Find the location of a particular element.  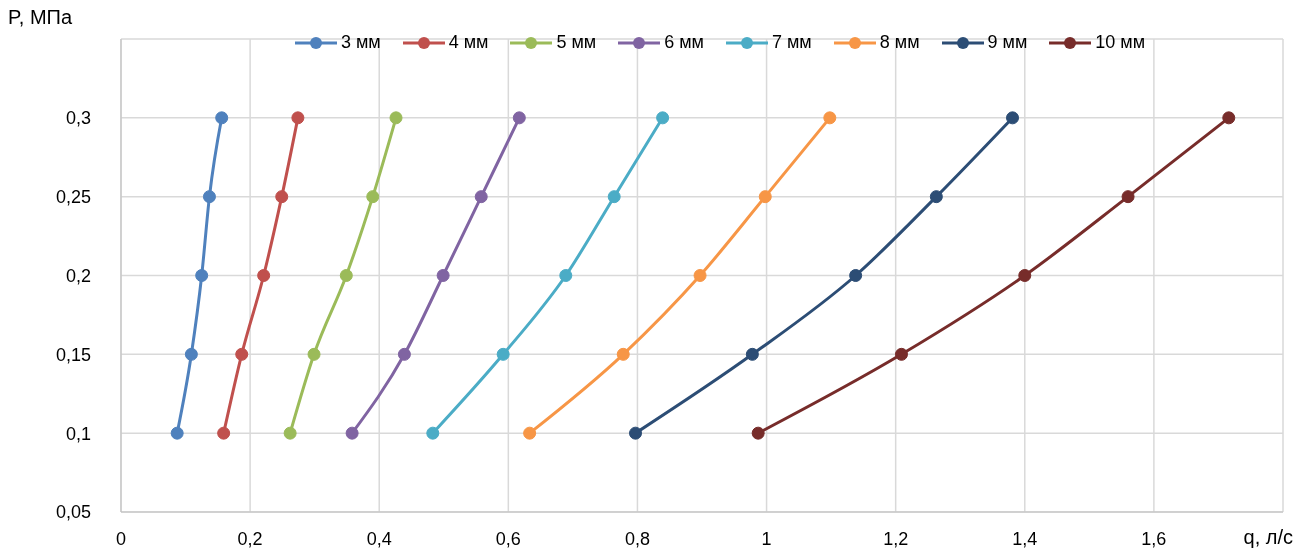

x-tick-label: 1,6 is located at coordinates (1154, 538).